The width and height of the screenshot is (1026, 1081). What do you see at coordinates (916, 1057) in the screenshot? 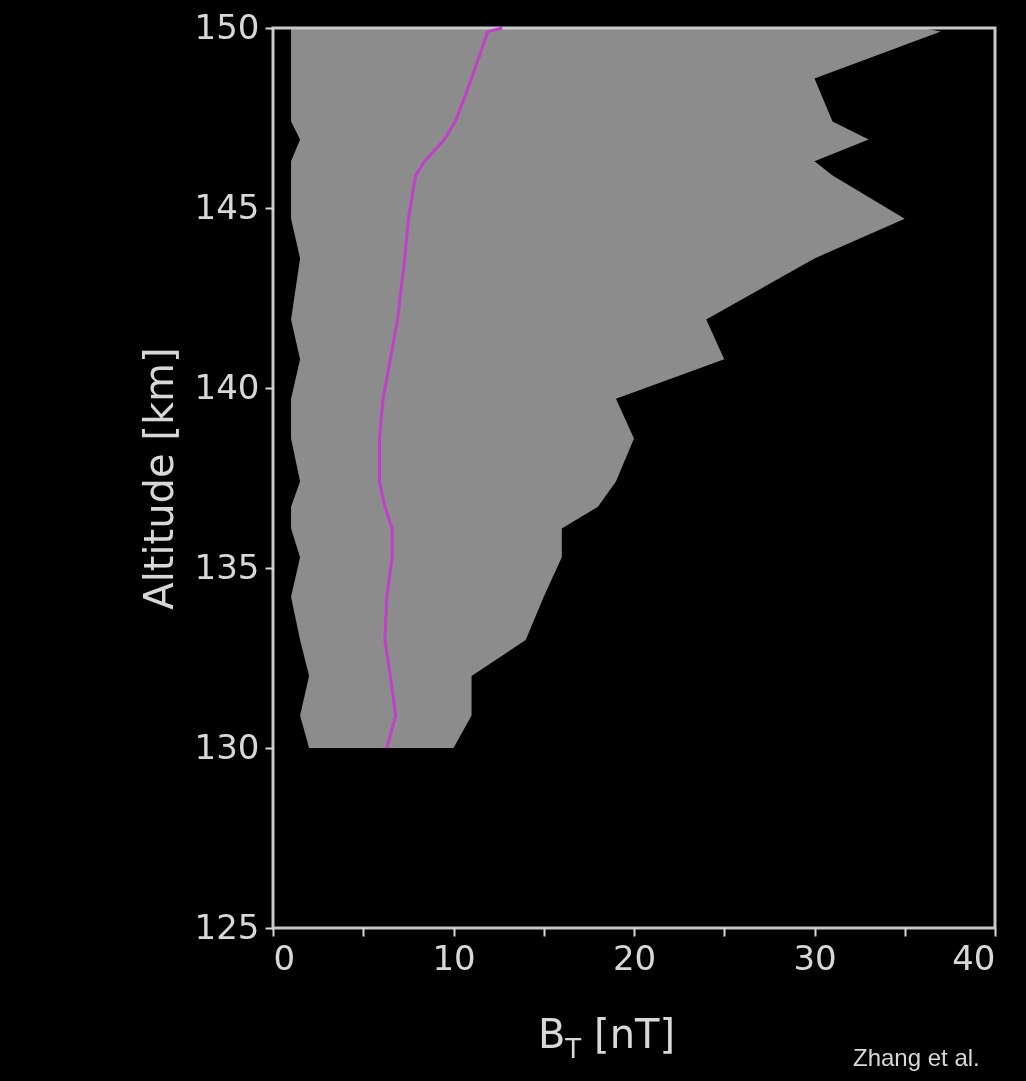
I see `text: Zhang et al.` at bounding box center [916, 1057].